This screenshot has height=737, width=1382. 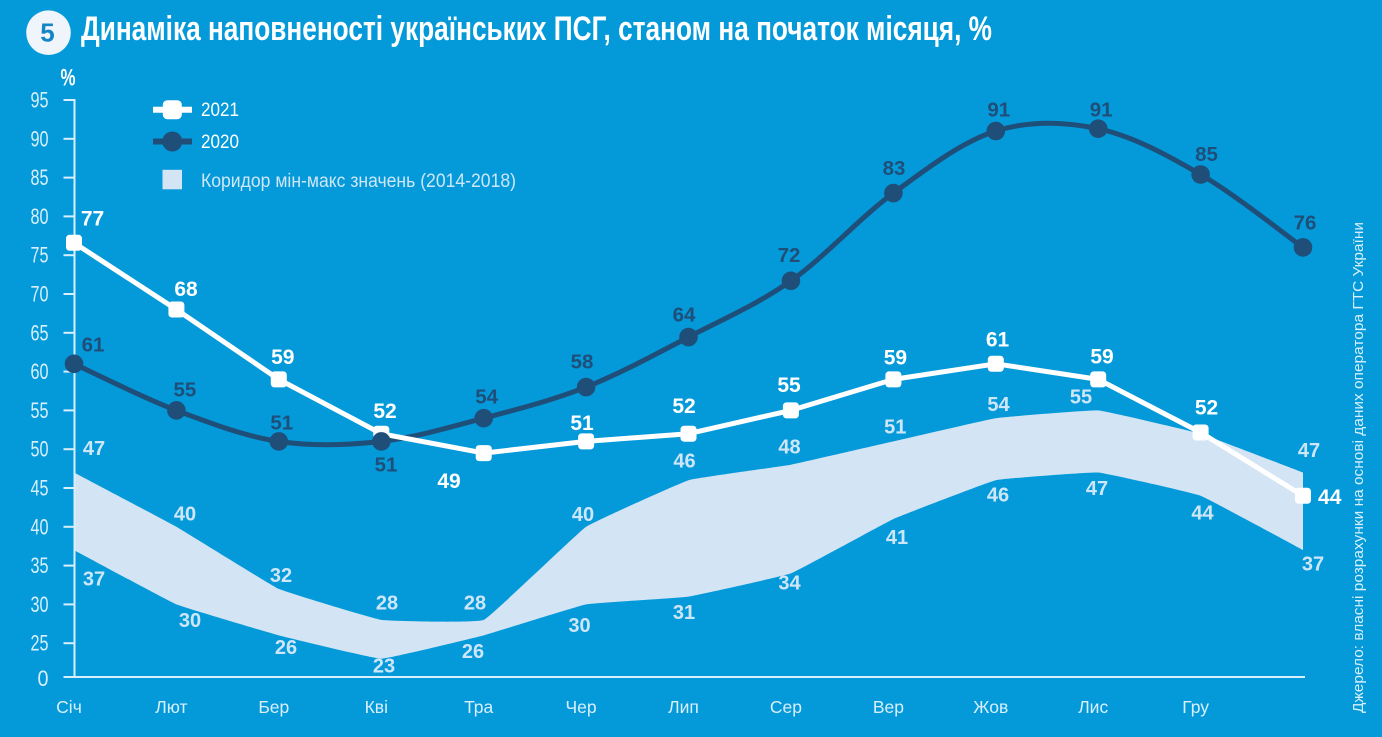 What do you see at coordinates (789, 448) in the screenshot?
I see `svg-text: 48` at bounding box center [789, 448].